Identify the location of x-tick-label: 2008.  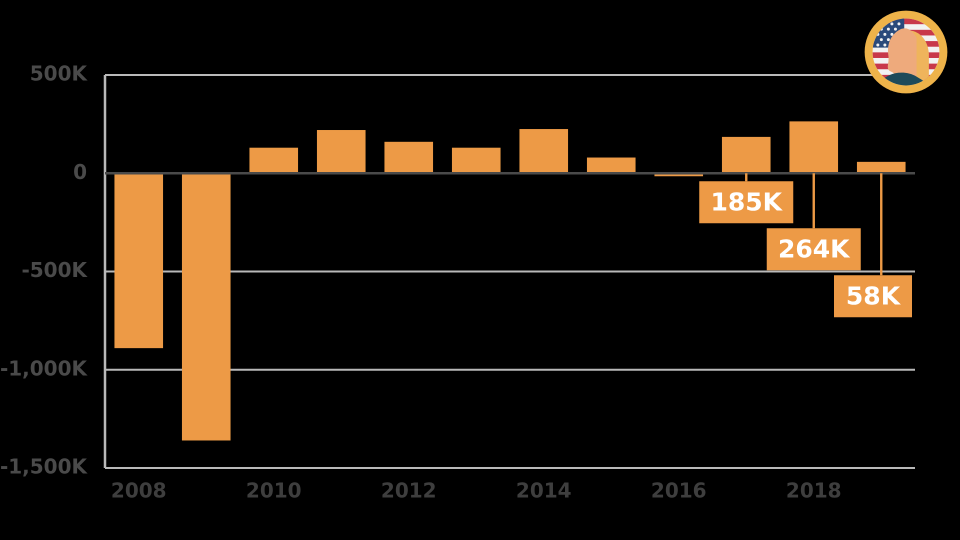
(139, 491).